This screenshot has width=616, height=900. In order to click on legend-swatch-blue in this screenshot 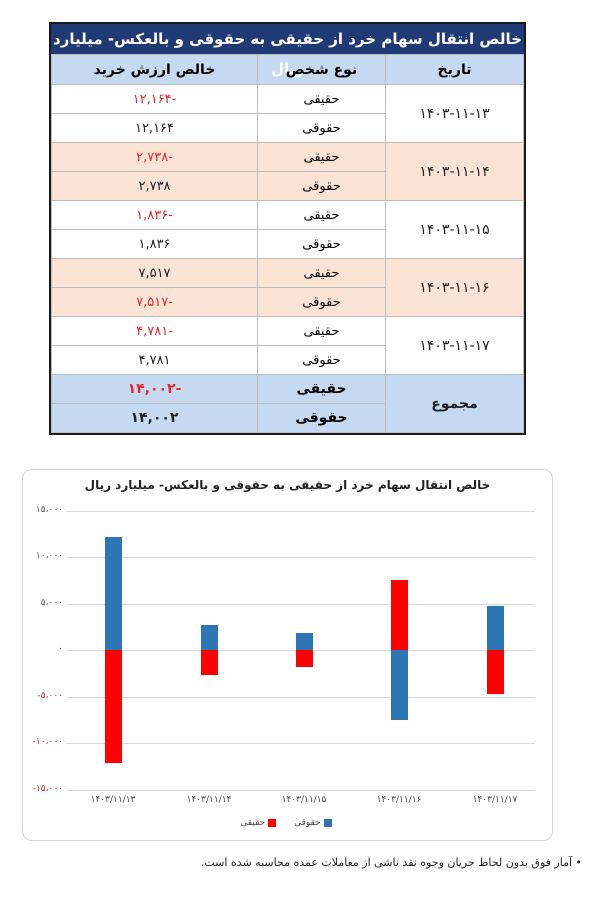, I will do `click(327, 822)`.